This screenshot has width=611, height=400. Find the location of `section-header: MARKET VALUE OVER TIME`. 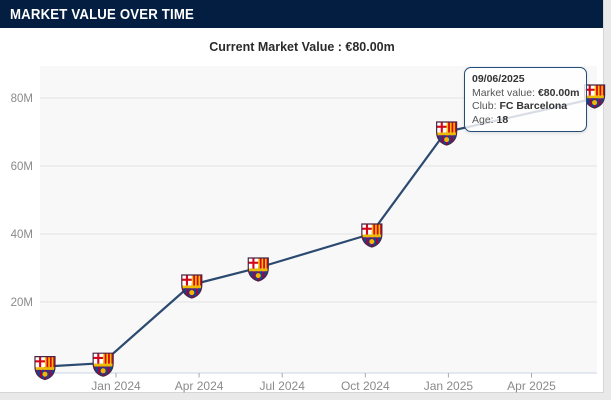

section-header: MARKET VALUE OVER TIME is located at coordinates (301, 14).